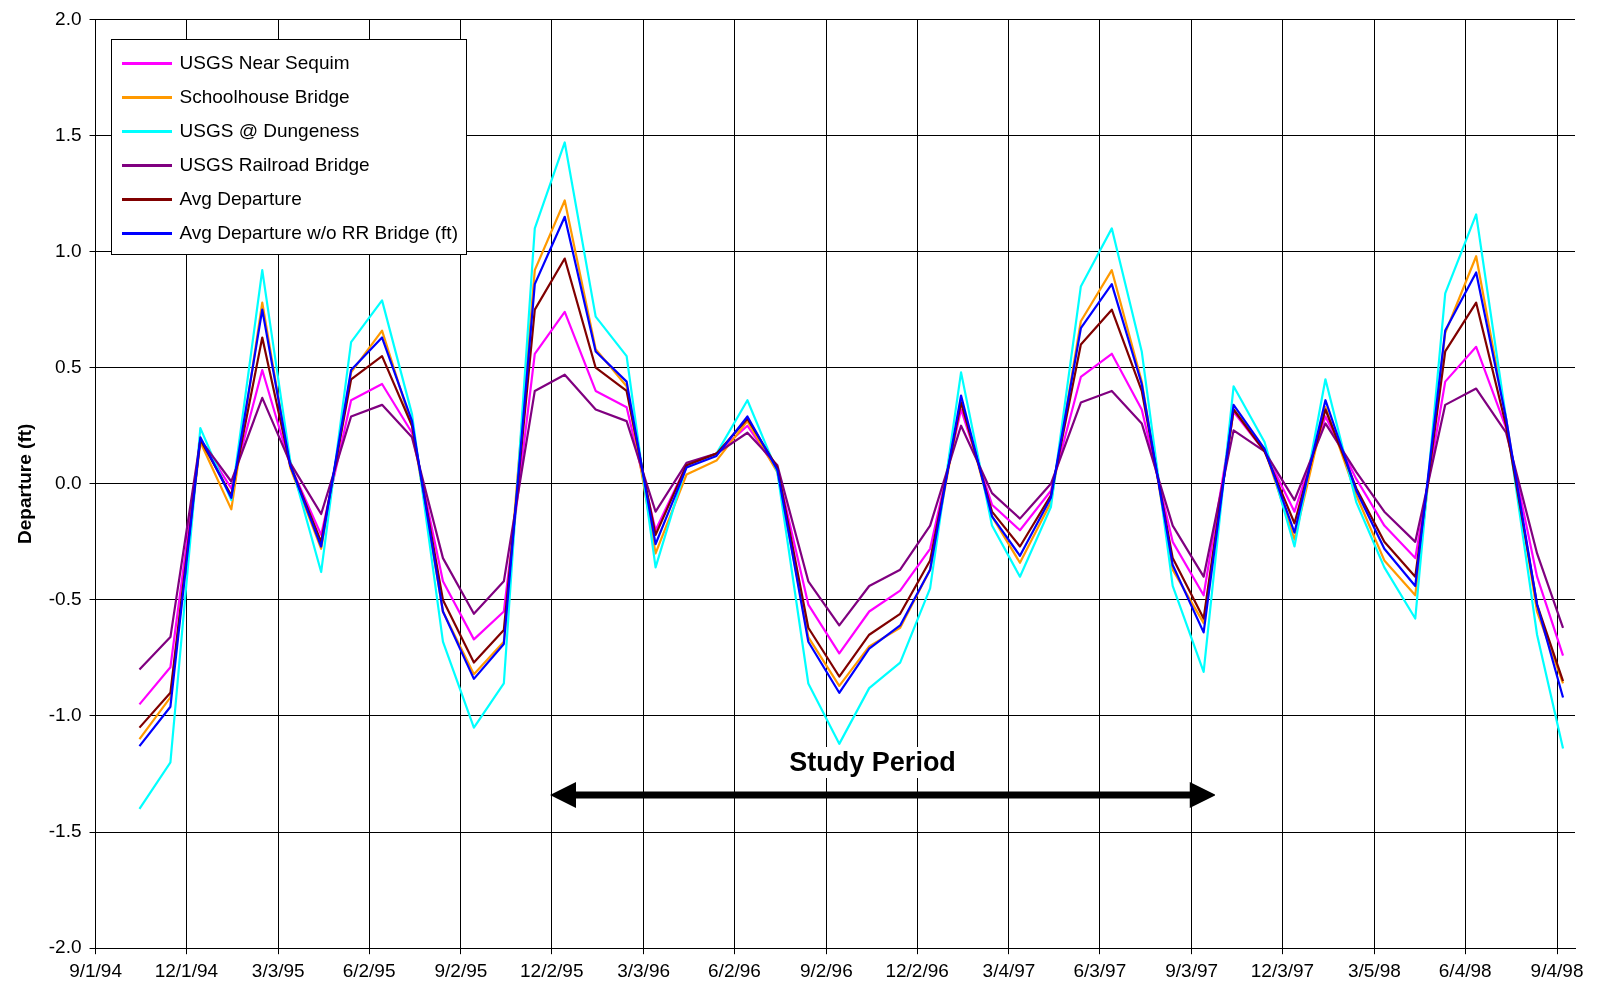 Image resolution: width=1597 pixels, height=993 pixels. What do you see at coordinates (264, 97) in the screenshot?
I see `legend-label: Schoolhouse Bridge` at bounding box center [264, 97].